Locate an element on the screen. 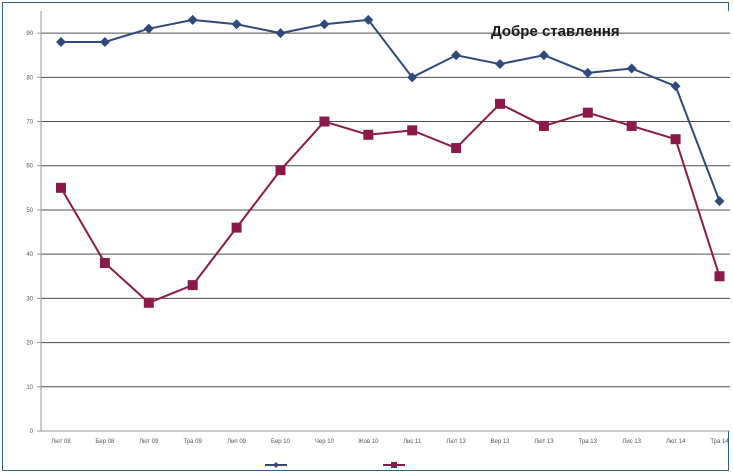  x-tick-label: Тра 09 is located at coordinates (193, 442).